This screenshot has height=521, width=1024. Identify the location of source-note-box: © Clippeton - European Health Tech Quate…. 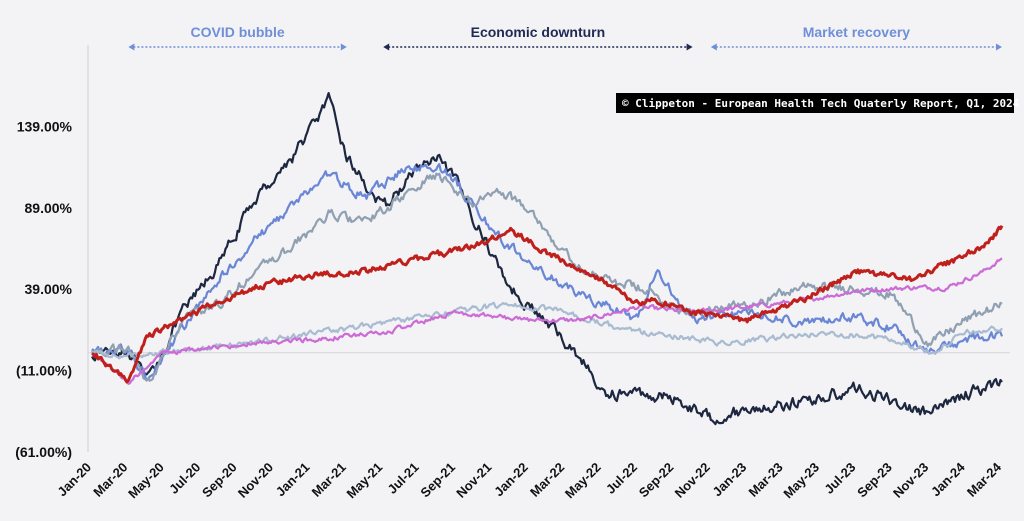
(818, 103).